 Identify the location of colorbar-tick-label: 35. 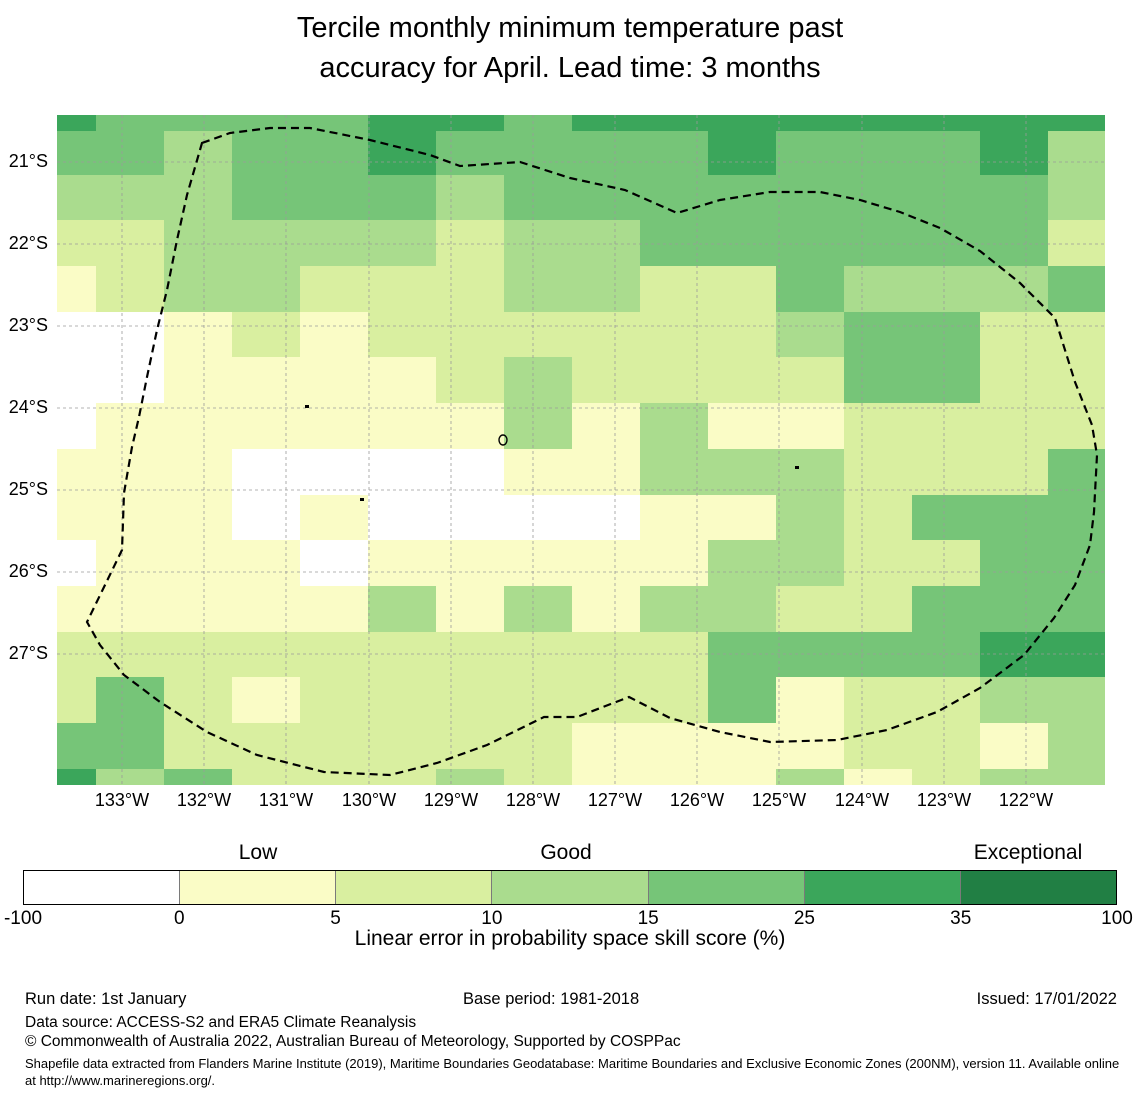
(961, 918).